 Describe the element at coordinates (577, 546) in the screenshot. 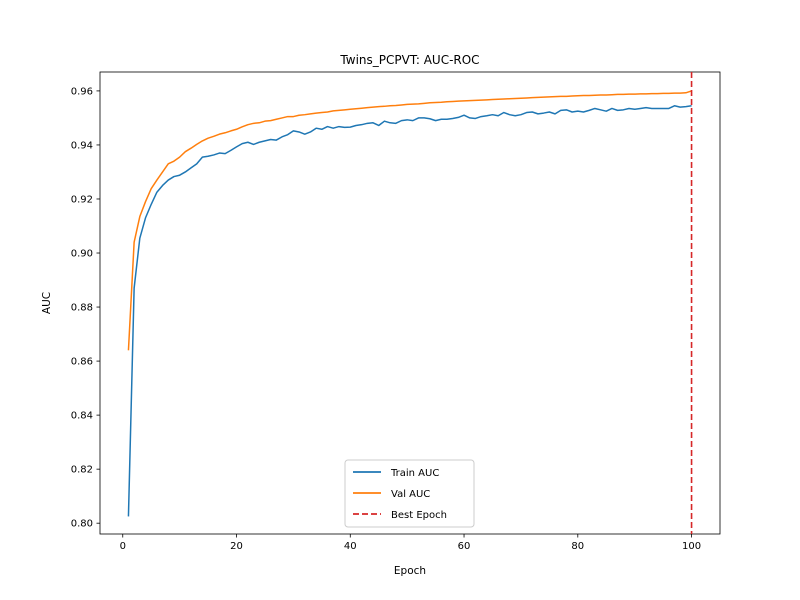

I see `x-tick-label: 80` at that location.